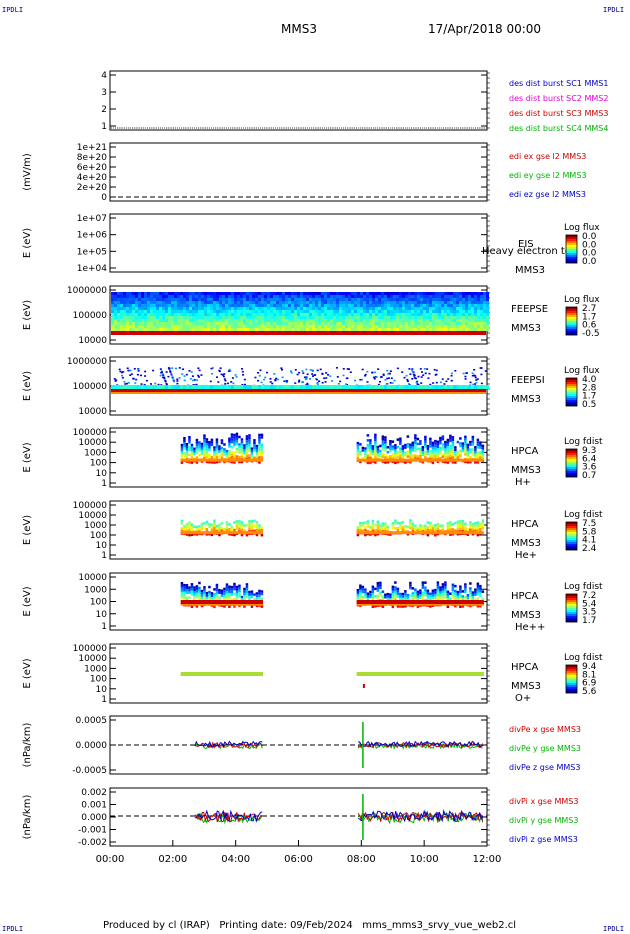 The image size is (630, 934). What do you see at coordinates (571, 463) in the screenshot?
I see `panel-p6-colorbar-frame` at bounding box center [571, 463].